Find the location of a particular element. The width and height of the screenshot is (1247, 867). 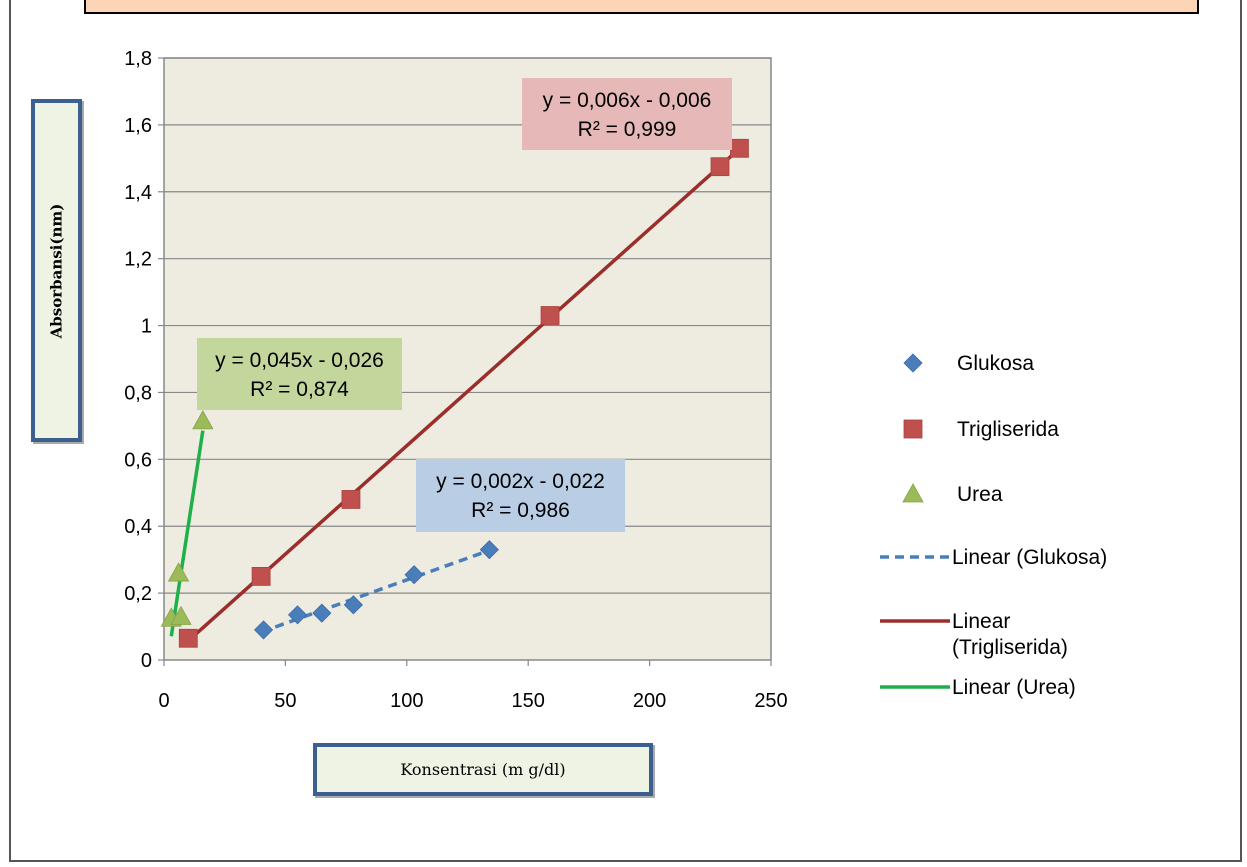

x-tick-label: 250 is located at coordinates (770, 701).